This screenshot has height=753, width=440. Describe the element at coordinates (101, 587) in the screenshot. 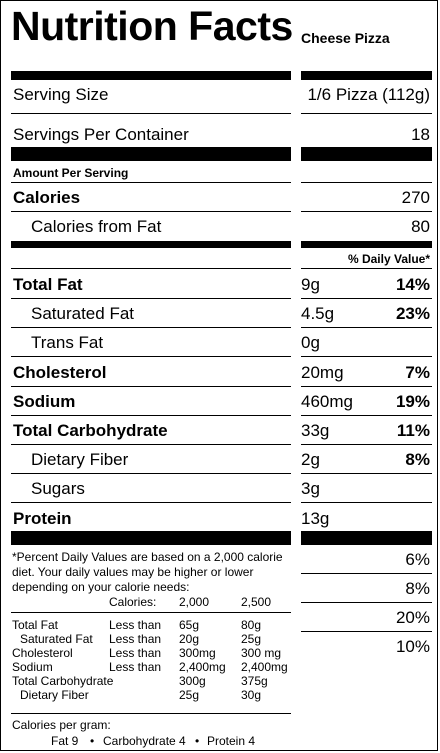

I see `footnote-line: depending on your calorie needs:` at that location.